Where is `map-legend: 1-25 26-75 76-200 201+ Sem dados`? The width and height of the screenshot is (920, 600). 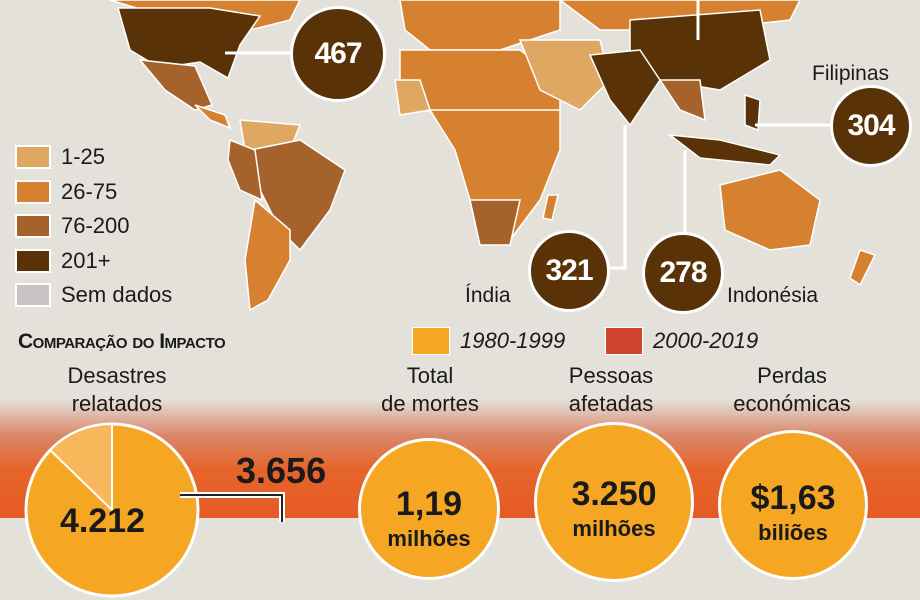 map-legend: 1-25 26-75 76-200 201+ Sem dados is located at coordinates (93, 226).